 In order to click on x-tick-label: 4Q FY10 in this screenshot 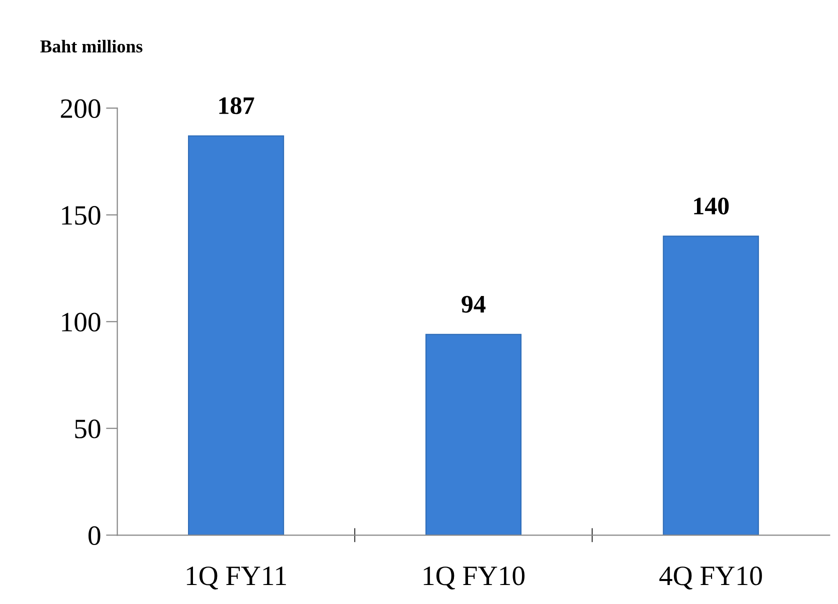, I will do `click(710, 578)`.